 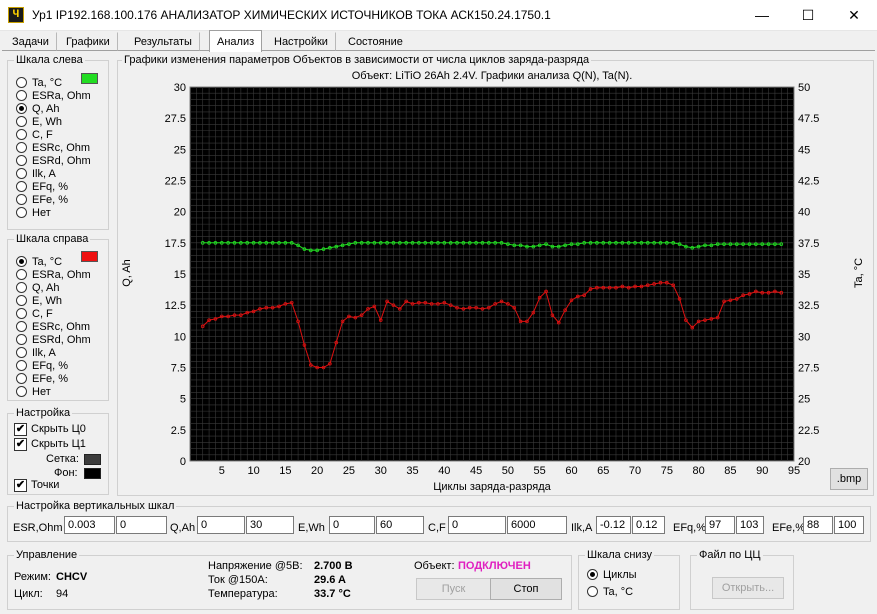 I want to click on ilk-min-field: -0.12, so click(x=613, y=525).